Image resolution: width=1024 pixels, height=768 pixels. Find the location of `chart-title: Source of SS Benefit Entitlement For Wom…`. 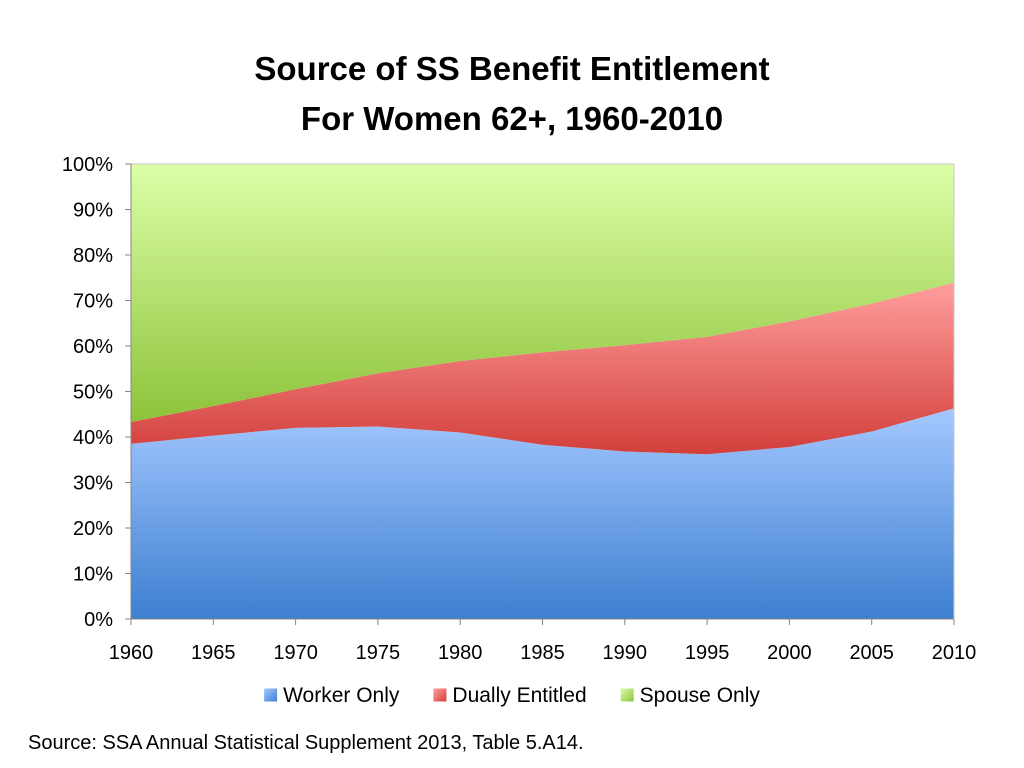

chart-title: Source of SS Benefit Entitlement For Wom… is located at coordinates (512, 94).